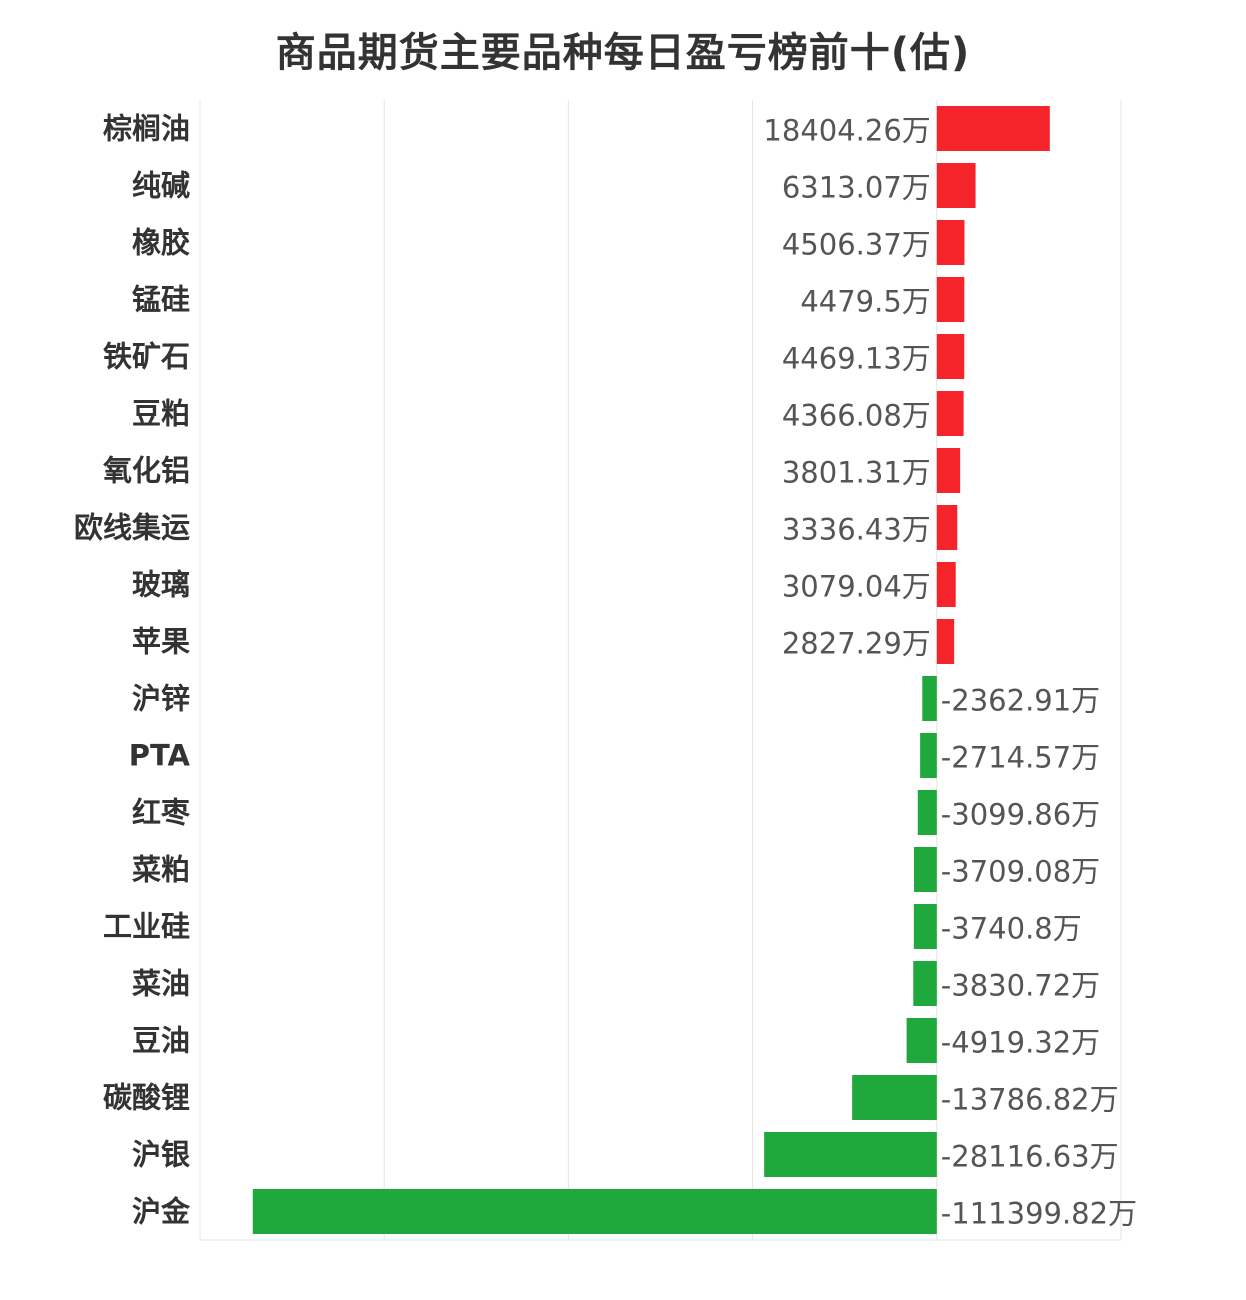  I want to click on category-label: 玻璃, so click(161, 585).